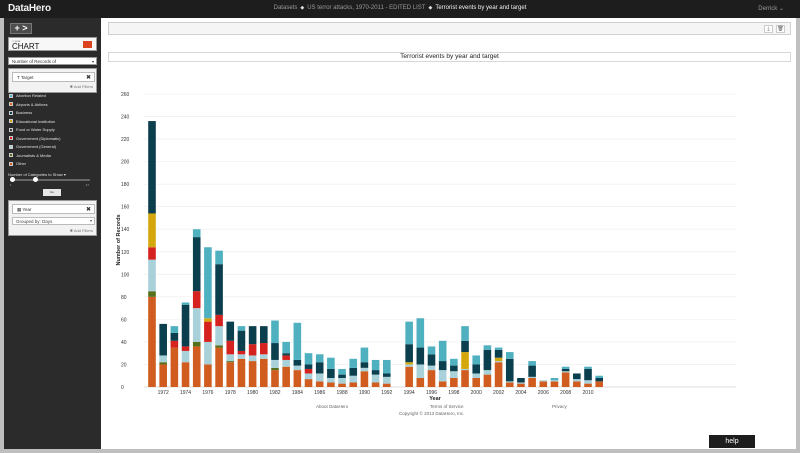 This screenshot has width=800, height=453. Describe the element at coordinates (53, 147) in the screenshot. I see `legend-item: Government (General)` at that location.